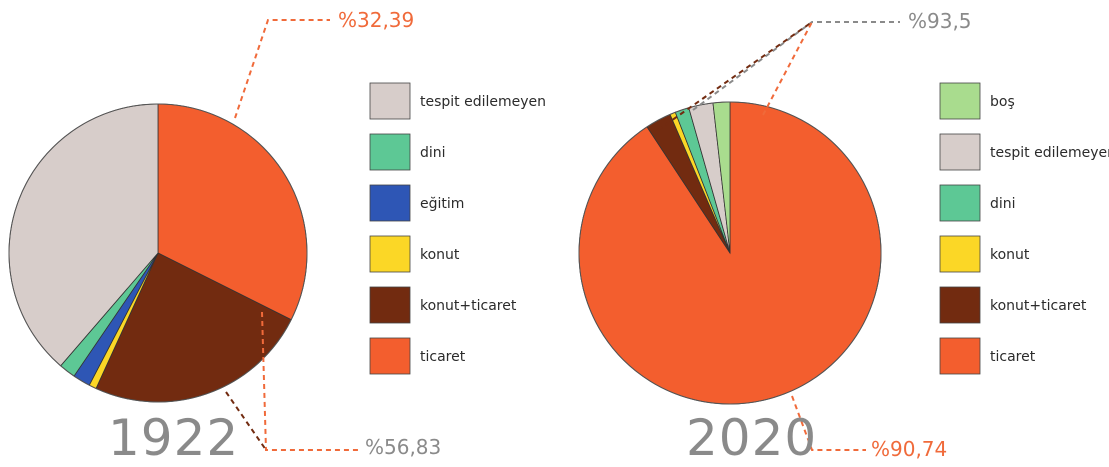  What do you see at coordinates (960, 152) in the screenshot?
I see `pie-2020-legend-swatch-tespit-edilemeyen` at bounding box center [960, 152].